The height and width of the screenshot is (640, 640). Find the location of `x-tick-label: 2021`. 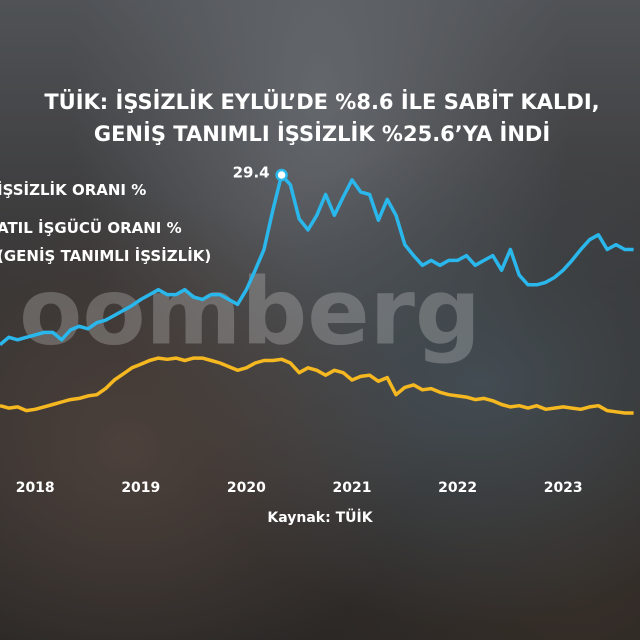

x-tick-label: 2021 is located at coordinates (352, 488).